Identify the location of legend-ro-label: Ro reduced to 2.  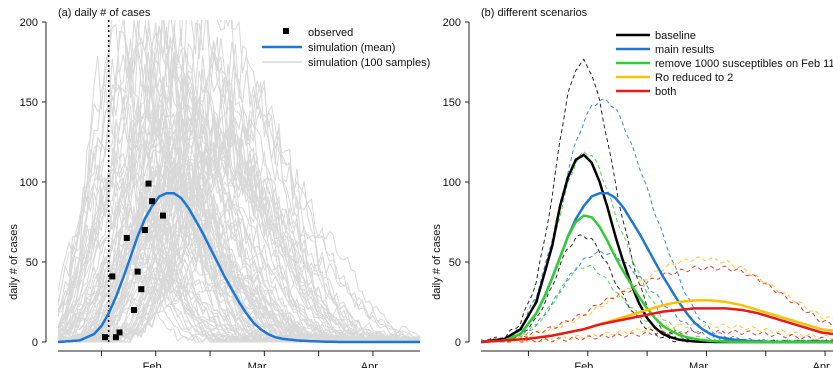
(694, 78).